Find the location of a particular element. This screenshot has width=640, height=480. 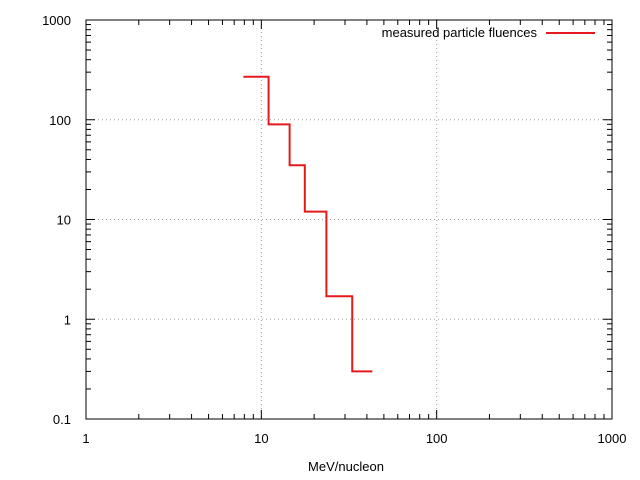

x-axis-title: MeV/nucleon is located at coordinates (346, 466).